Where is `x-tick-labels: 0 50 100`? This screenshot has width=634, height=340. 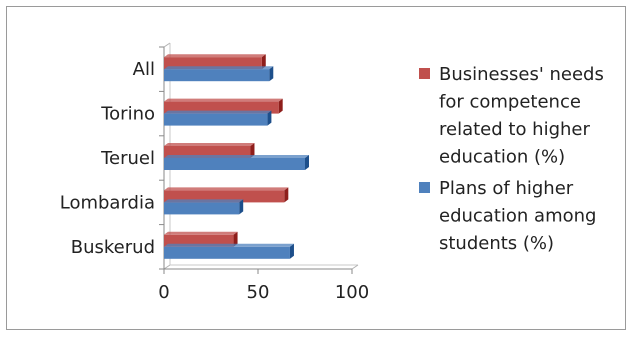
x-tick-labels: 0 50 100 is located at coordinates (263, 292).